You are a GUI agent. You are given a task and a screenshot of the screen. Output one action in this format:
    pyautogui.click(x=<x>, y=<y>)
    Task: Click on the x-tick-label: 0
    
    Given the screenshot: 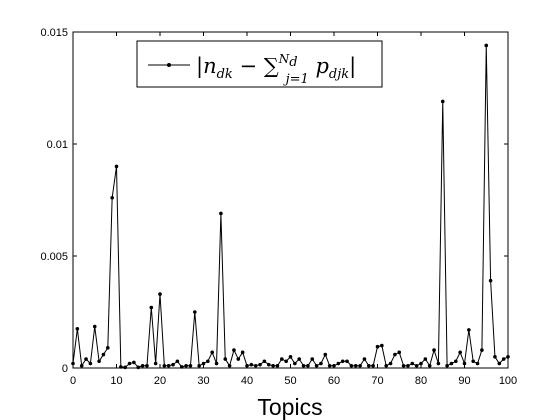 What is the action you would take?
    pyautogui.click(x=73, y=381)
    